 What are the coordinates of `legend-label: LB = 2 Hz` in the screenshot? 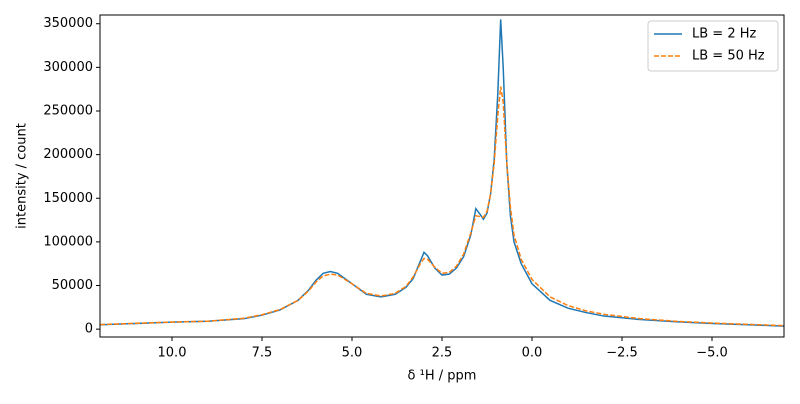 It's located at (724, 34).